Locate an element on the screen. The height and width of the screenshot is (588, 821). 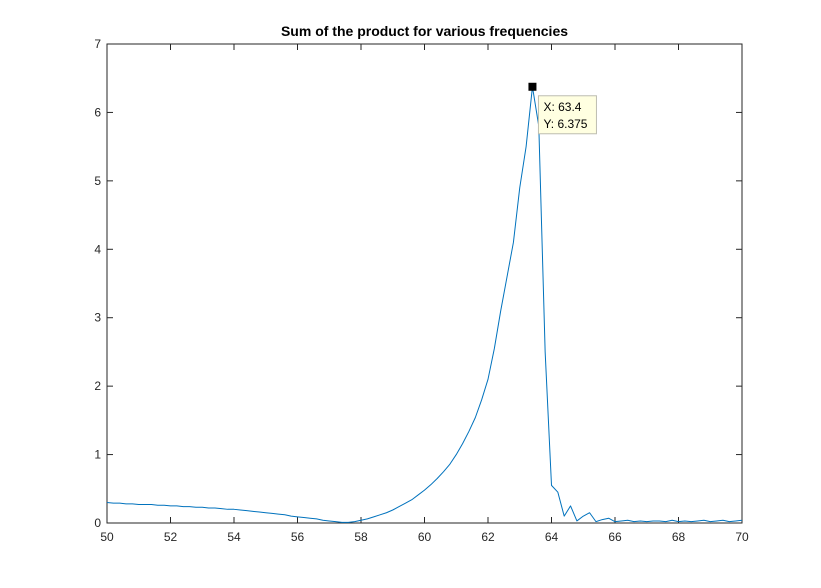
data-tip: X: 63.4 Y: 6.375 is located at coordinates (562, 108).